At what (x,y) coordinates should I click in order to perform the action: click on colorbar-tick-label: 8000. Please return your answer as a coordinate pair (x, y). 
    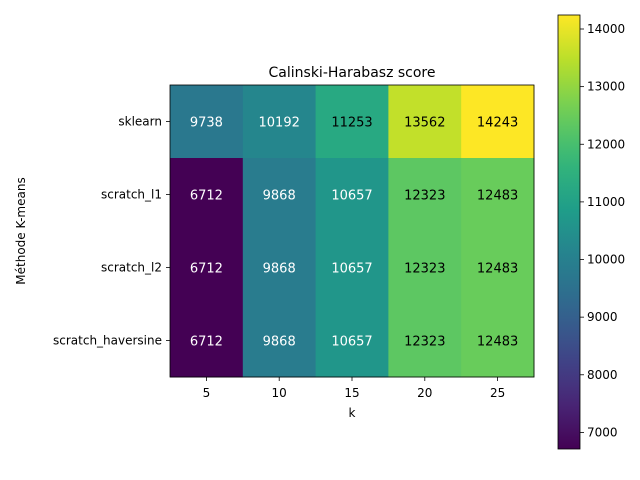
    Looking at the image, I should click on (602, 375).